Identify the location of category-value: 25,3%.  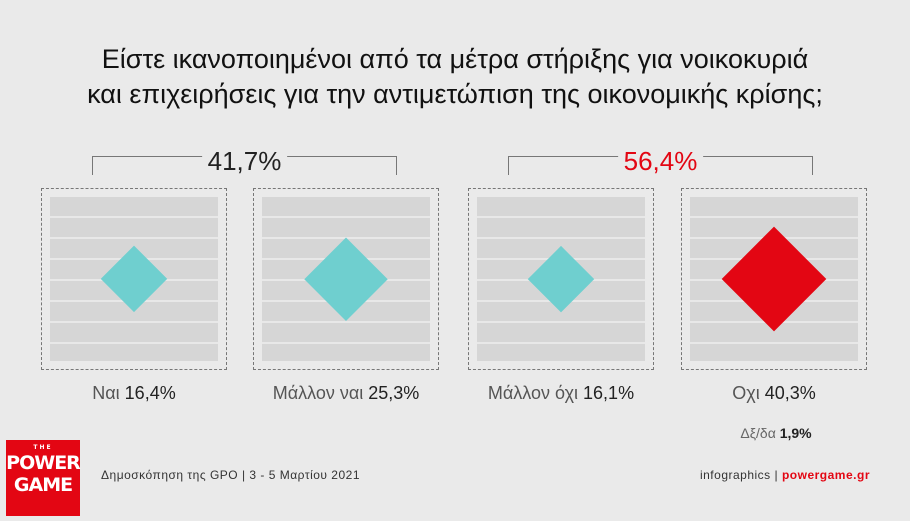
(391, 393).